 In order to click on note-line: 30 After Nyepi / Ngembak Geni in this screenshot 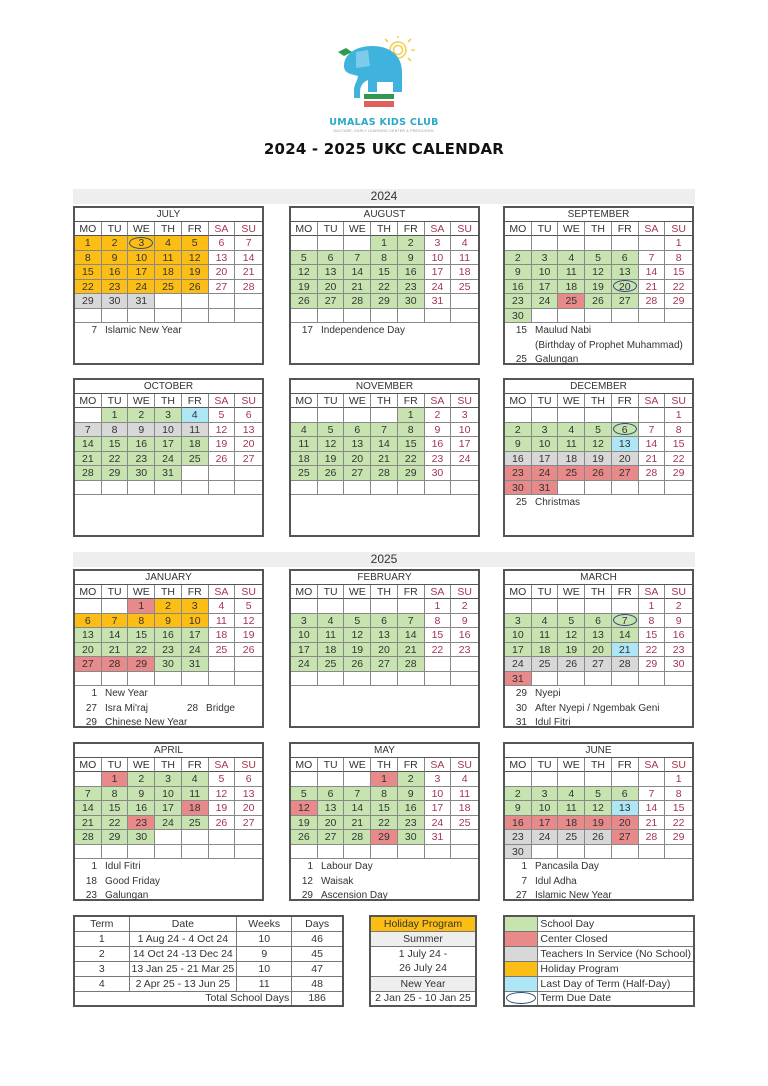, I will do `click(598, 709)`.